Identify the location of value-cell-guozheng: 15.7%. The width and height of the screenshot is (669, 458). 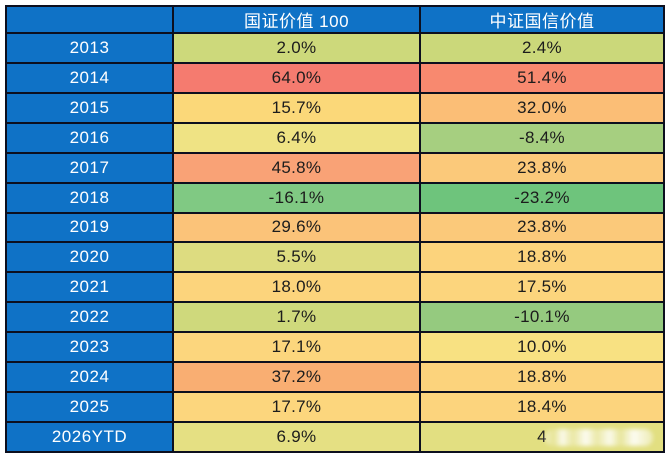
(296, 107).